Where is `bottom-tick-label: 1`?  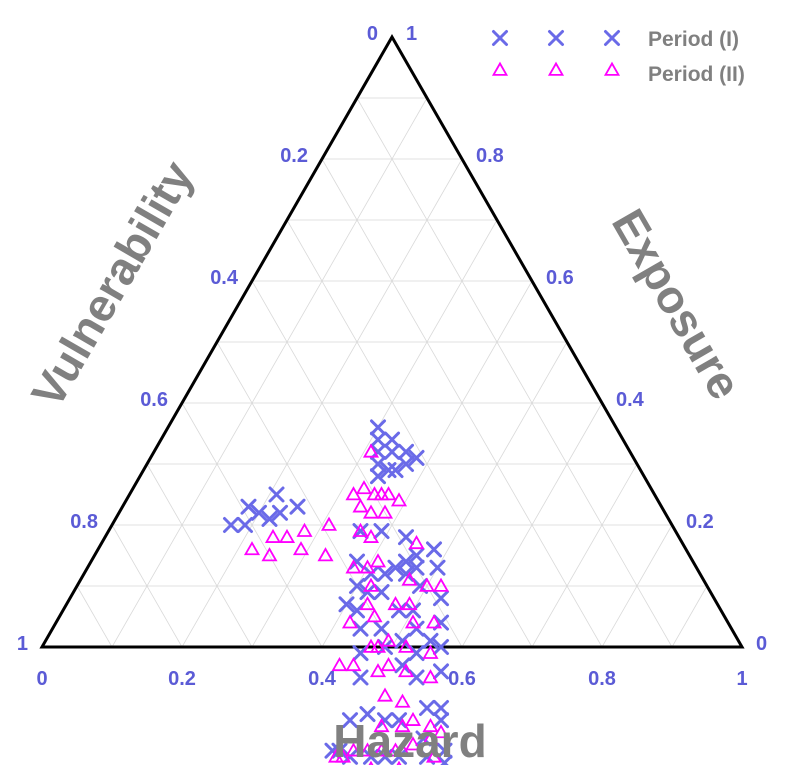
bottom-tick-label: 1 is located at coordinates (741, 679).